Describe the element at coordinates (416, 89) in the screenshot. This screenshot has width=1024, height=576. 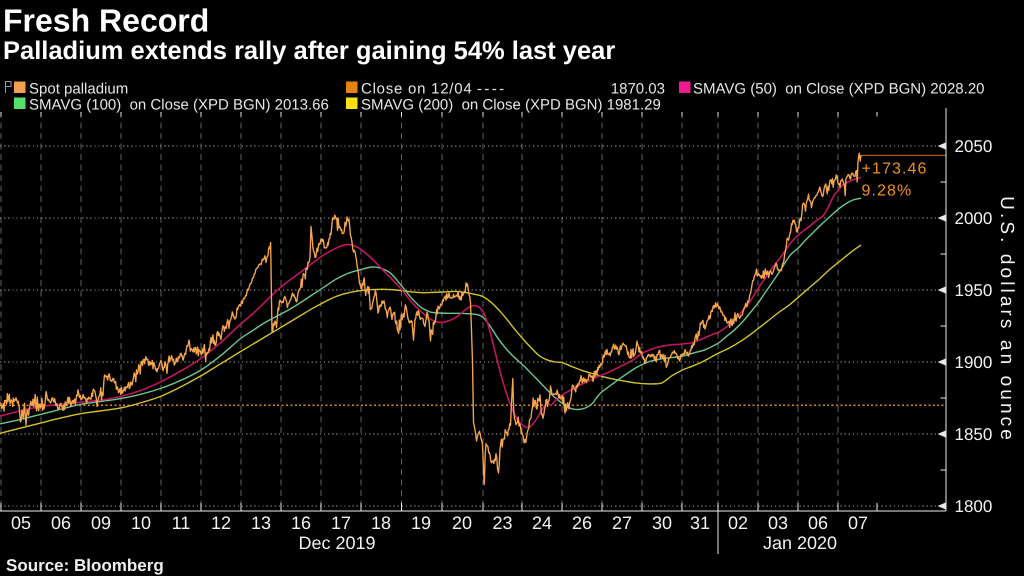
I see `svg-text: Close on 12/04` at that location.